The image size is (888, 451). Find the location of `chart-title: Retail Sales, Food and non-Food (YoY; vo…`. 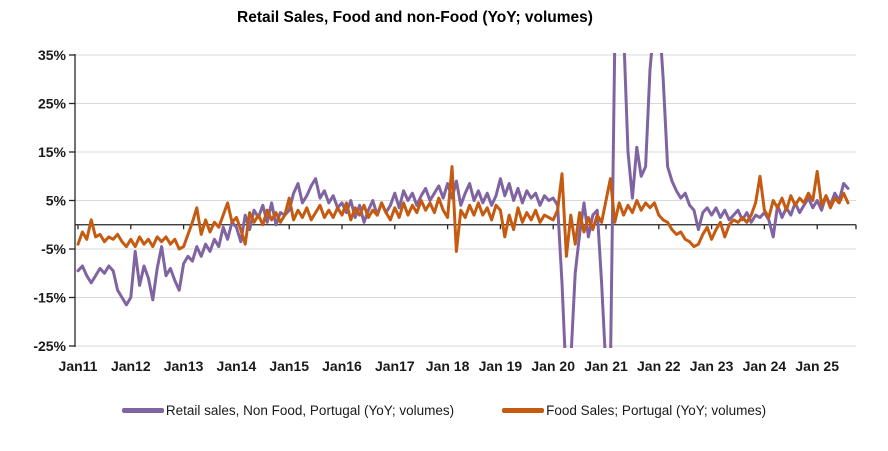

chart-title: Retail Sales, Food and non-Food (YoY; vo… is located at coordinates (415, 17).